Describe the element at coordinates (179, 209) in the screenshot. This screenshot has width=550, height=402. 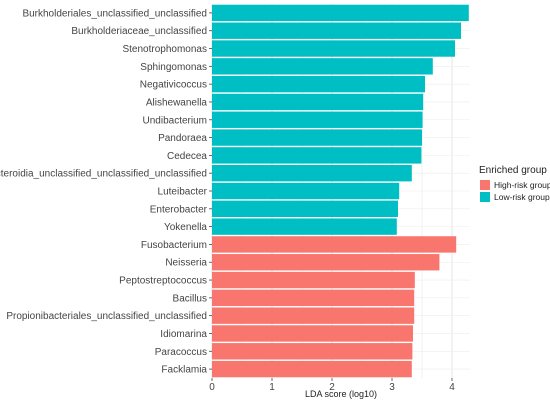
I see `category-label: Enterobacter` at that location.